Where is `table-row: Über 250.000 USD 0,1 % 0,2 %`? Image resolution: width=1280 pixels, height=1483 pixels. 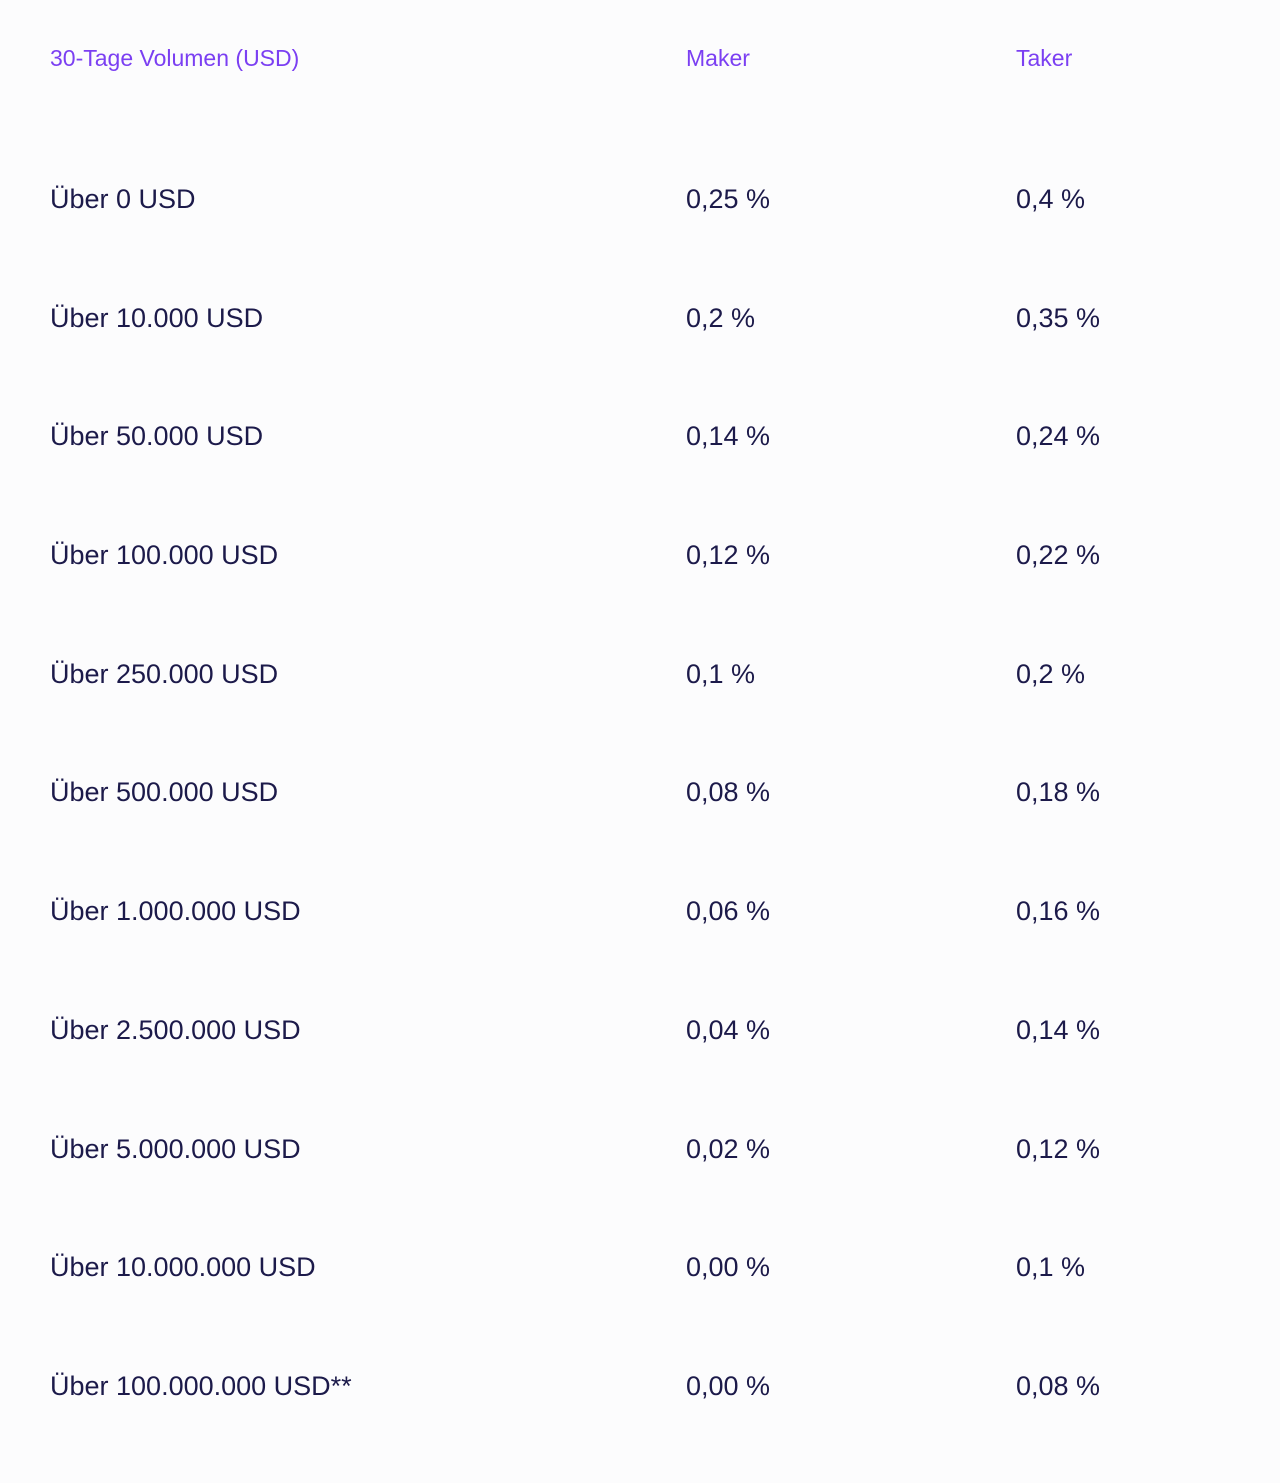 table-row: Über 250.000 USD 0,1 % 0,2 % is located at coordinates (640, 672).